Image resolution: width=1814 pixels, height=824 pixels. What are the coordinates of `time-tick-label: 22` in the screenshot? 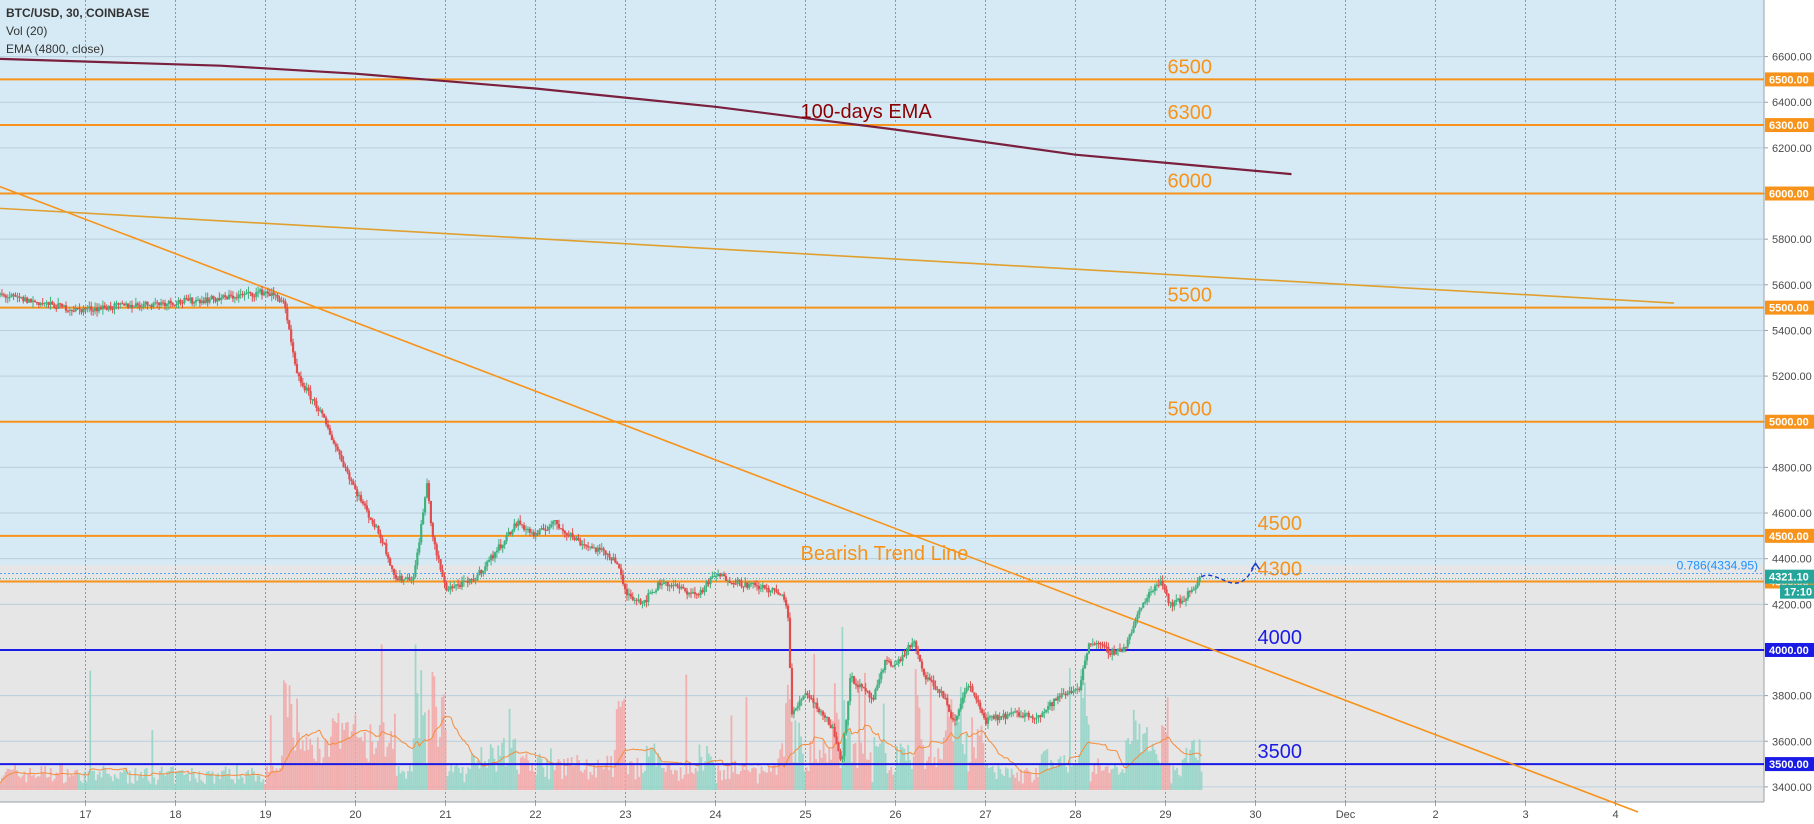 It's located at (535, 815).